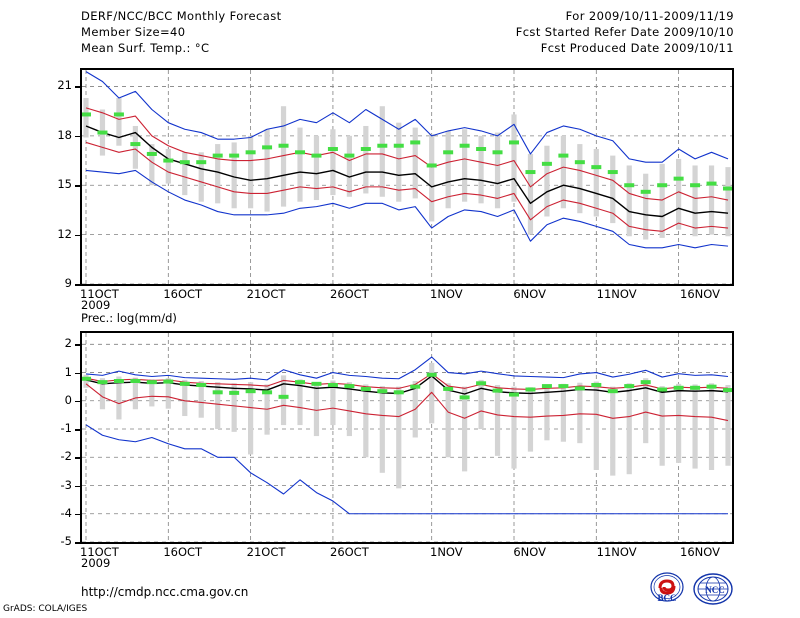  What do you see at coordinates (649, 16) in the screenshot?
I see `header-forecast-period: For 2009/10/11-2009/11/19` at bounding box center [649, 16].